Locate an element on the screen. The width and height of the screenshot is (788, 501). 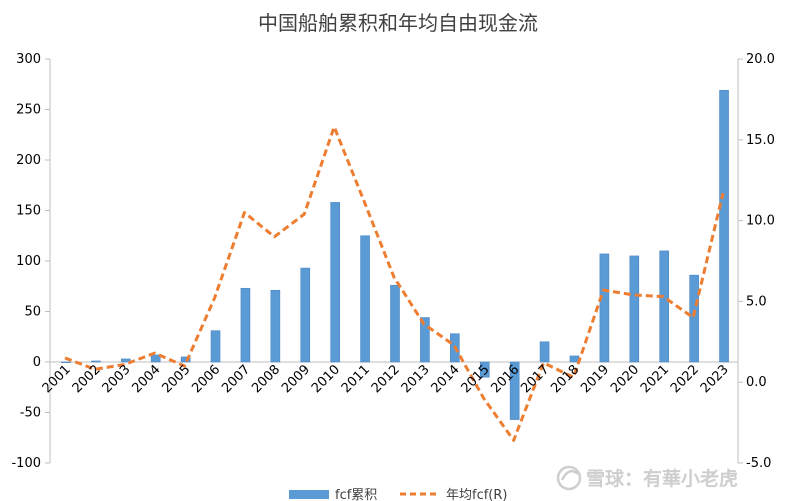
x-tick-label: 2003 is located at coordinates (117, 379).